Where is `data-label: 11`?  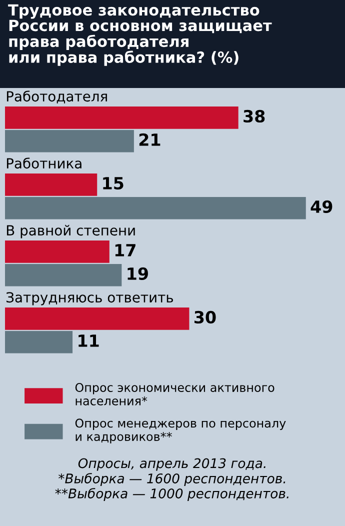 data-label: 11 is located at coordinates (88, 340).